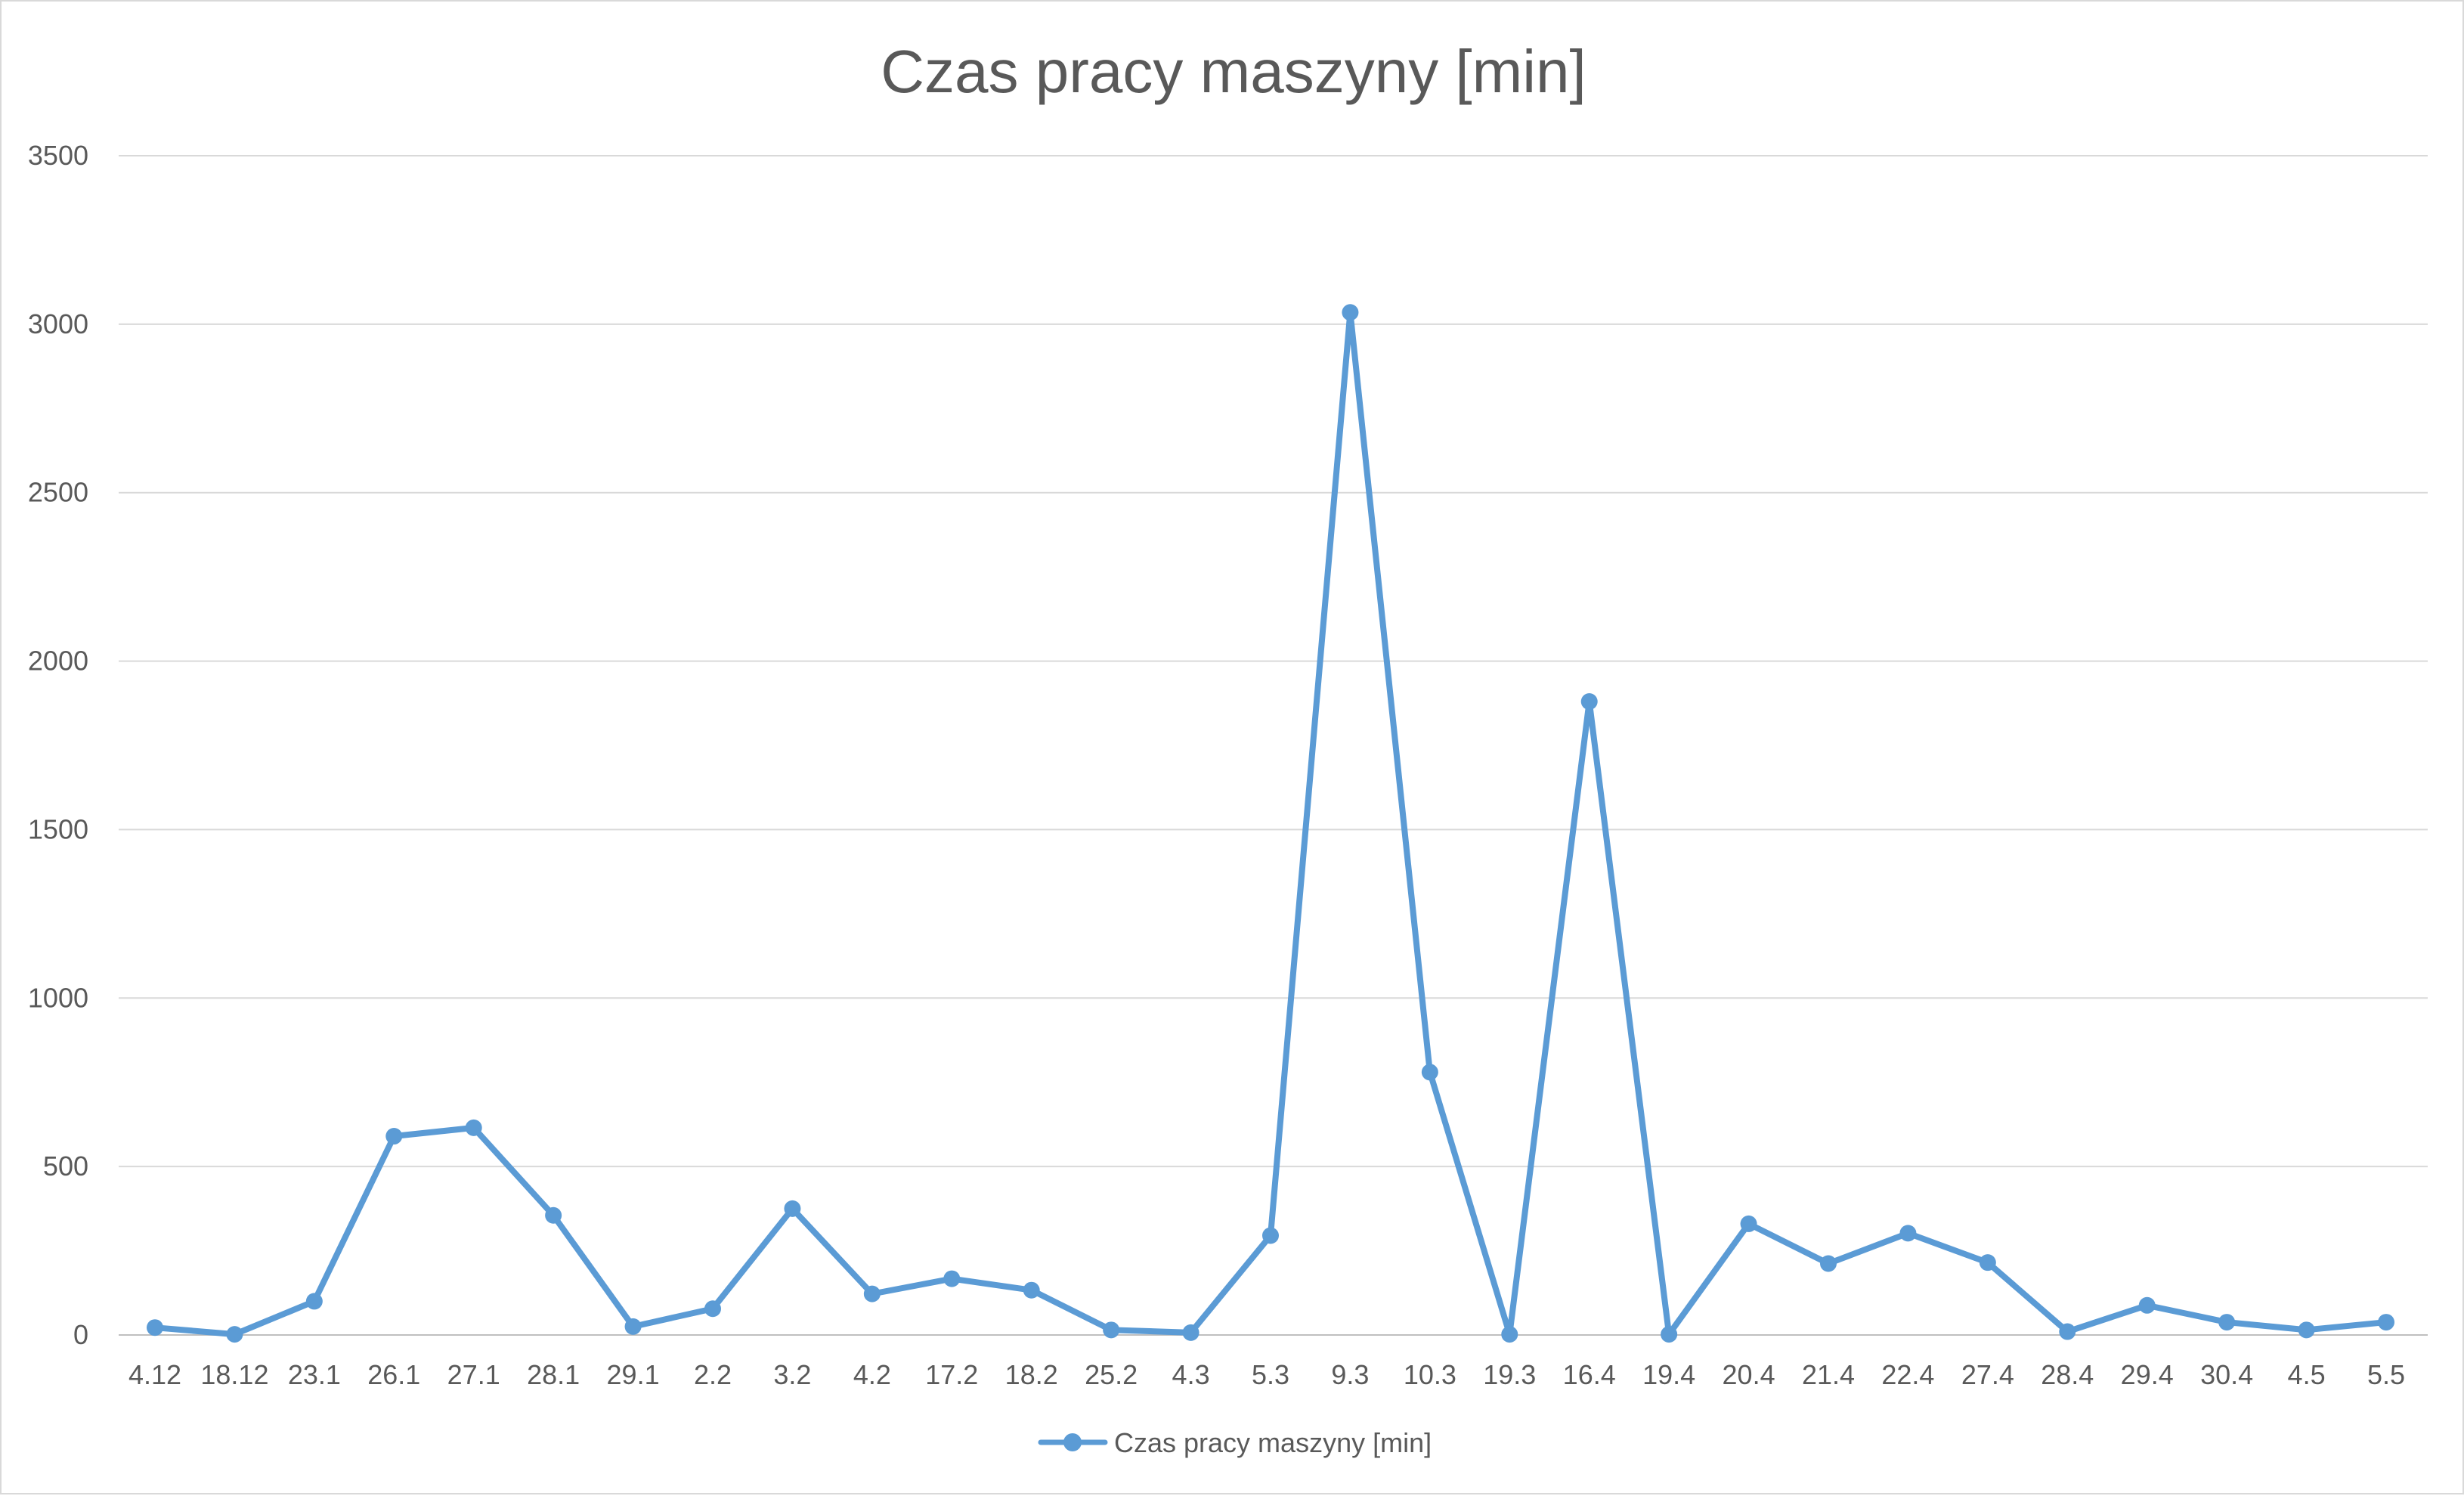  Describe the element at coordinates (1589, 1374) in the screenshot. I see `x-tick-label: 16.4` at that location.